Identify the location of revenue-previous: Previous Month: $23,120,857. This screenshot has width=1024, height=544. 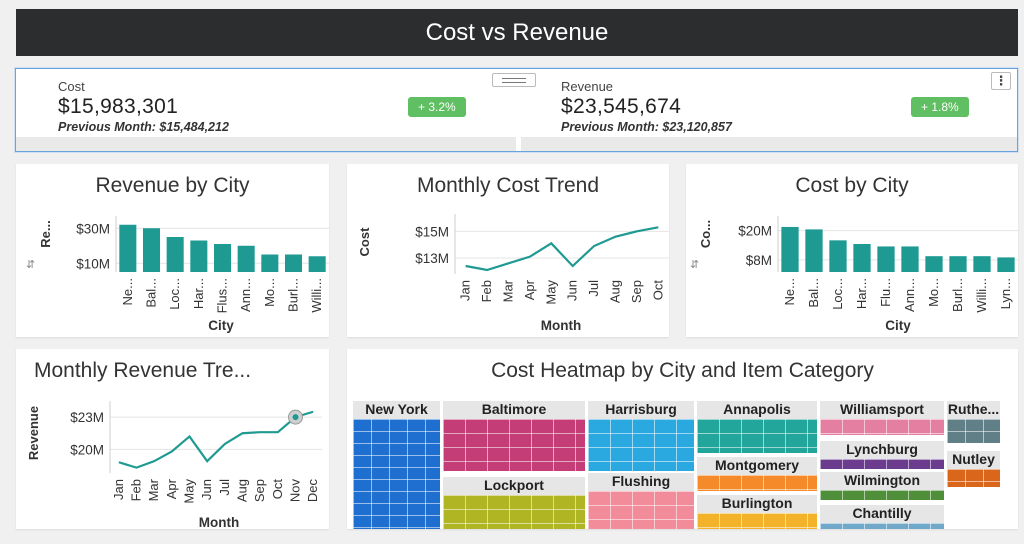
(646, 127).